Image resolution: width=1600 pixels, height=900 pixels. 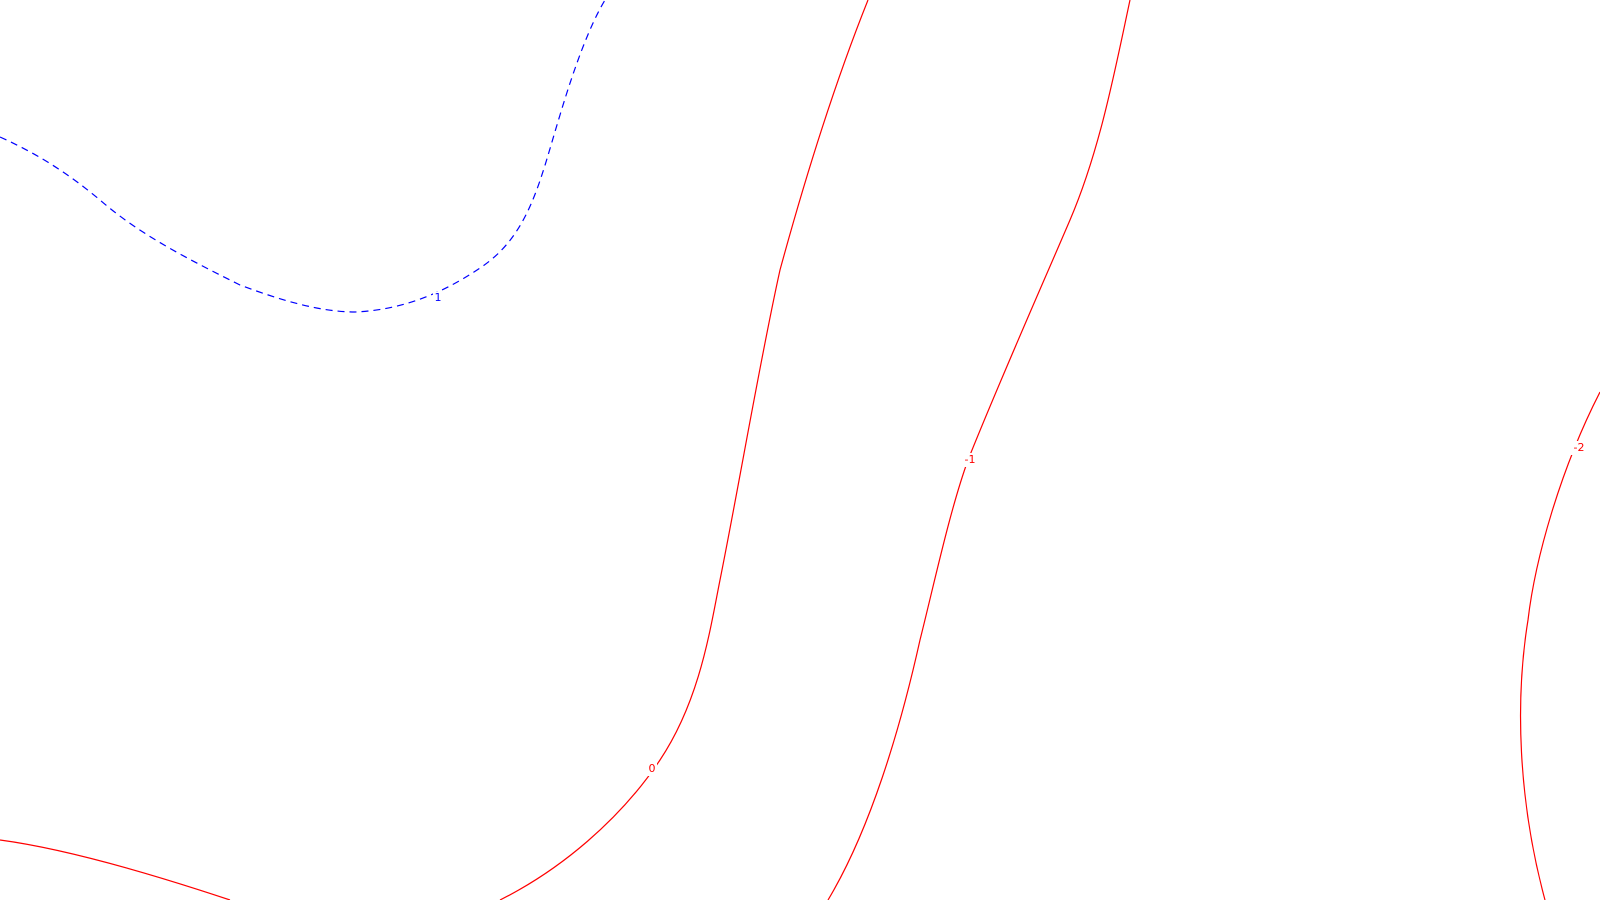 I want to click on contour-1-label-bg, so click(x=438, y=298).